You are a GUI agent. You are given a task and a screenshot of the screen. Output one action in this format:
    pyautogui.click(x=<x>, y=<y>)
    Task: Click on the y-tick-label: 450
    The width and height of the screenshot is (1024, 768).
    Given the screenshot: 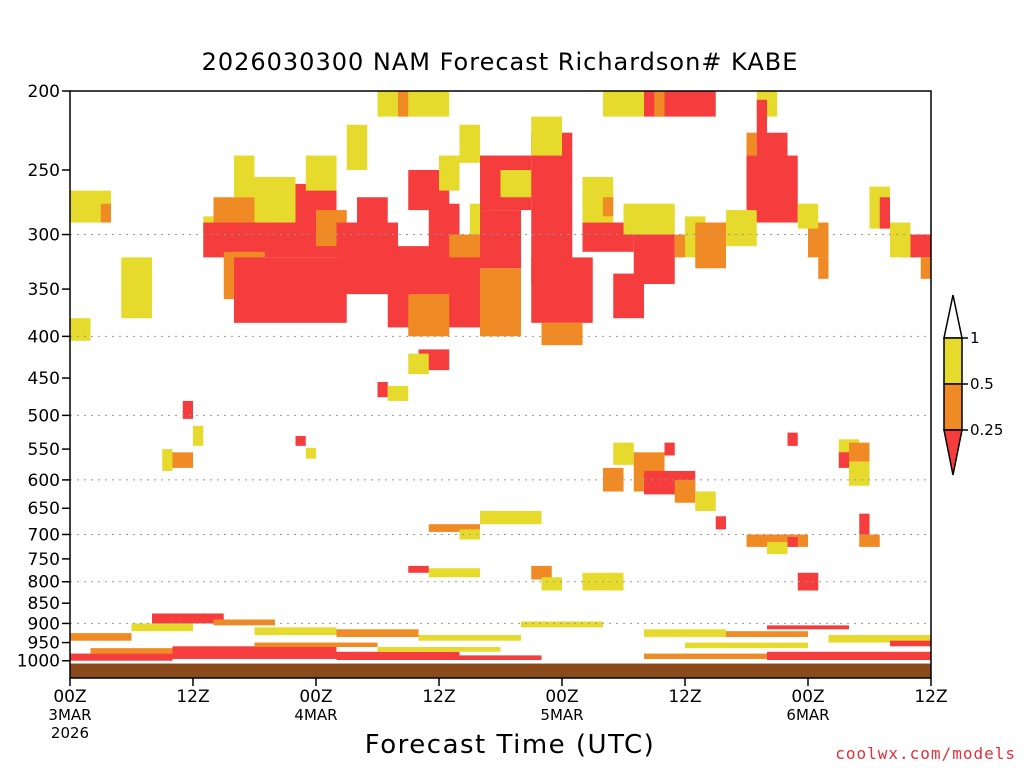 What is the action you would take?
    pyautogui.click(x=44, y=379)
    